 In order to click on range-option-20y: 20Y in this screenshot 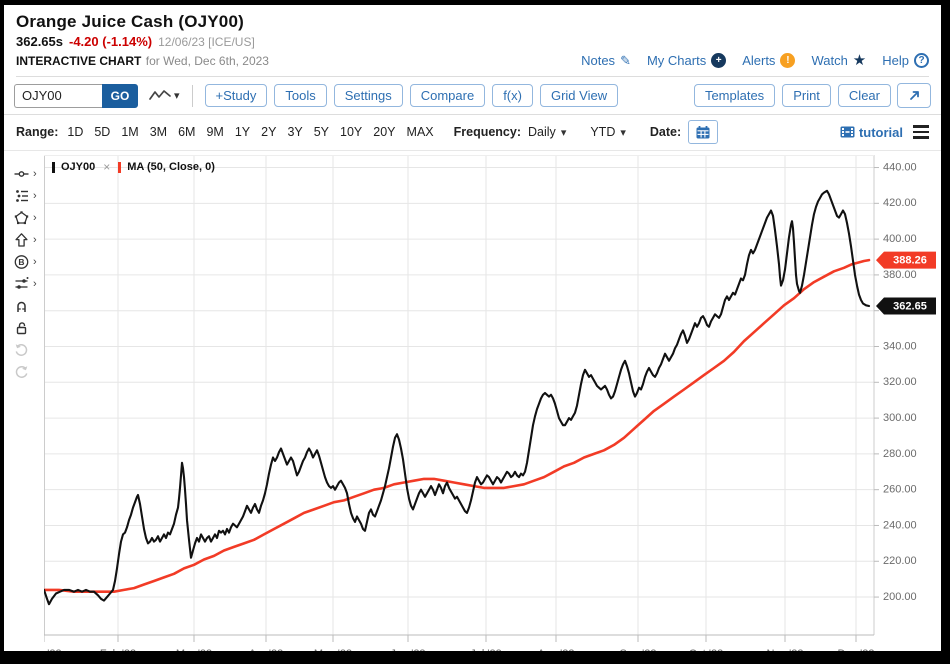, I will do `click(384, 132)`.